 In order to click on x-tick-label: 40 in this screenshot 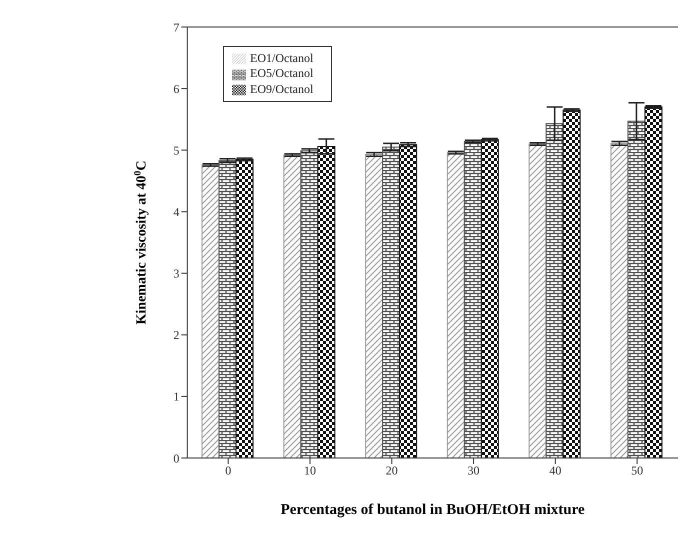, I will do `click(555, 471)`.